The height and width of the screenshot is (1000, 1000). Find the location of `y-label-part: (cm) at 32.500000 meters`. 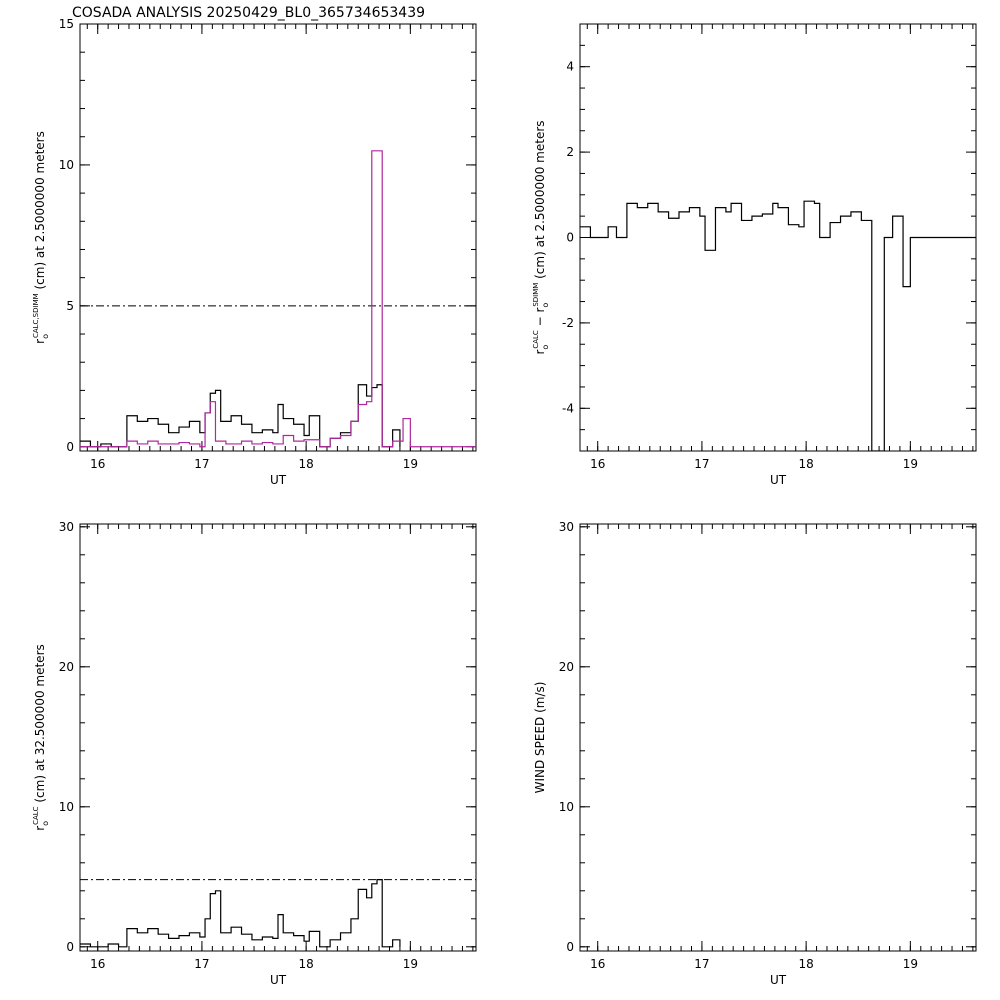

y-label-part: (cm) at 32.500000 meters is located at coordinates (40, 725).